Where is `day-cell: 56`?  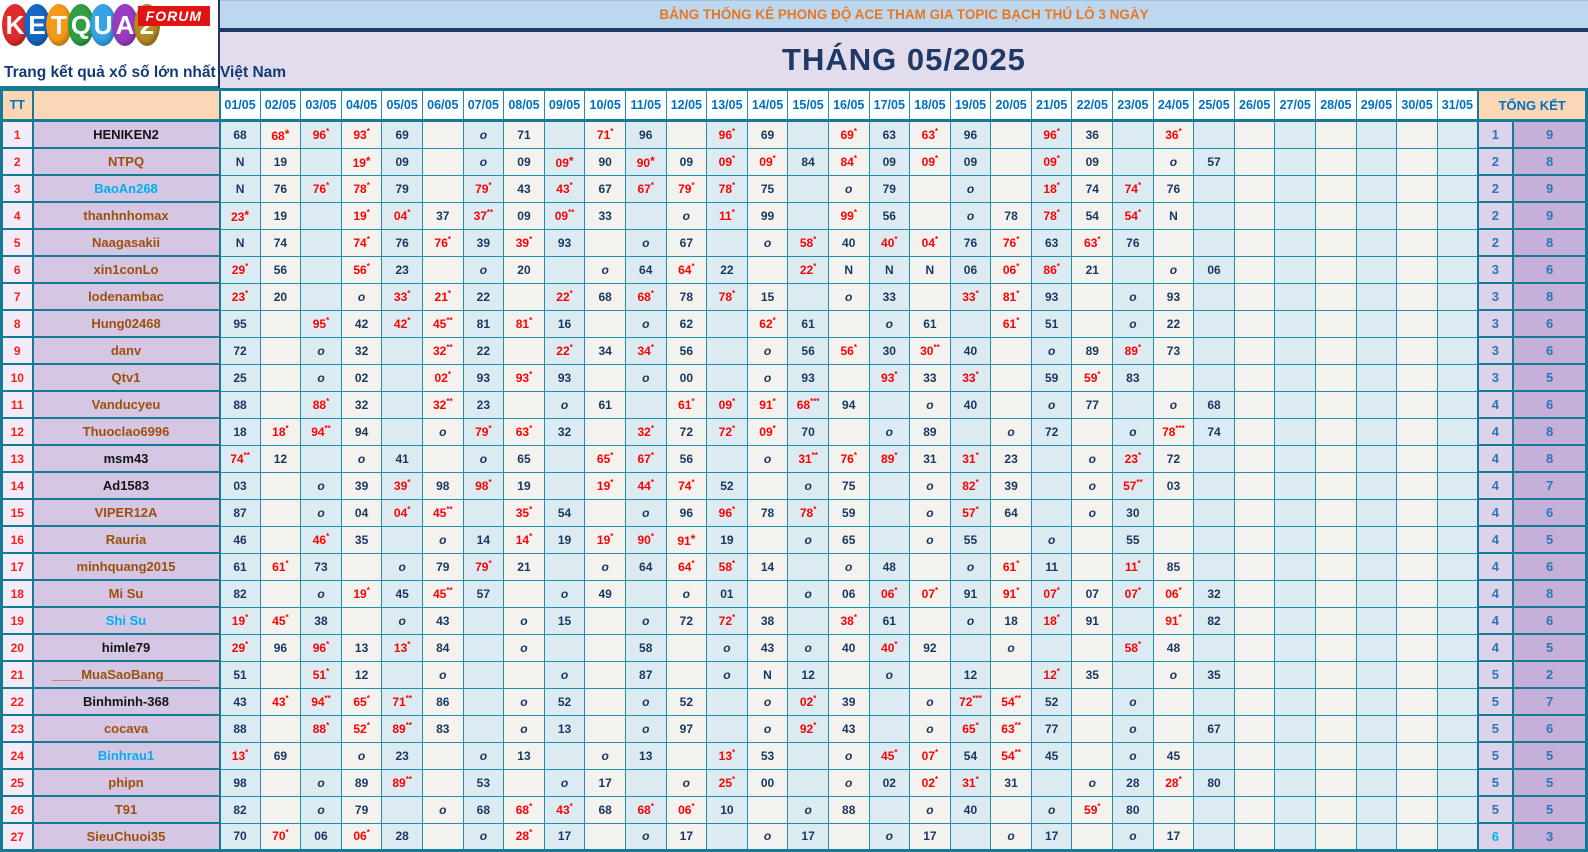 day-cell: 56 is located at coordinates (686, 350).